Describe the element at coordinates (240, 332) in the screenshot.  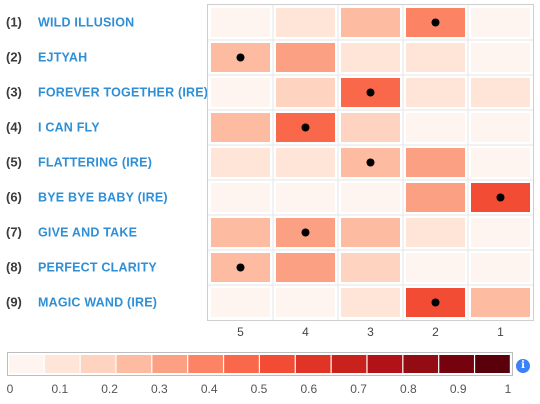
I see `column-label: 5` at that location.